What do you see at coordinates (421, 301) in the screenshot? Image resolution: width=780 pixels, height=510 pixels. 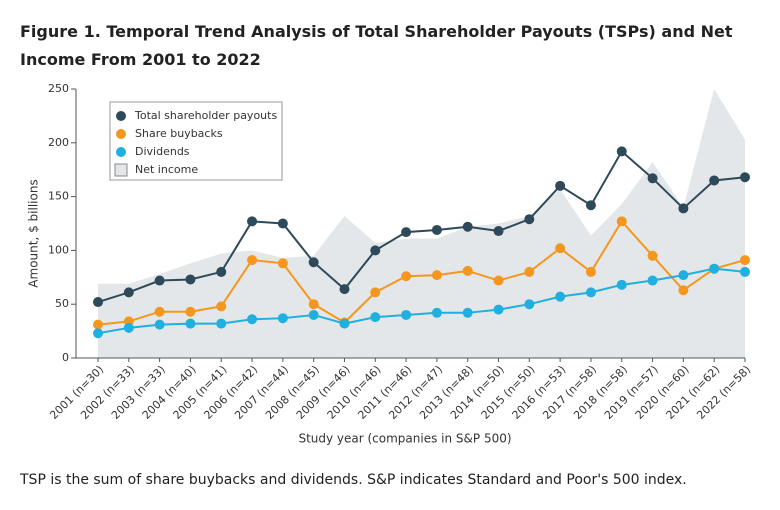 I see `line` at bounding box center [421, 301].